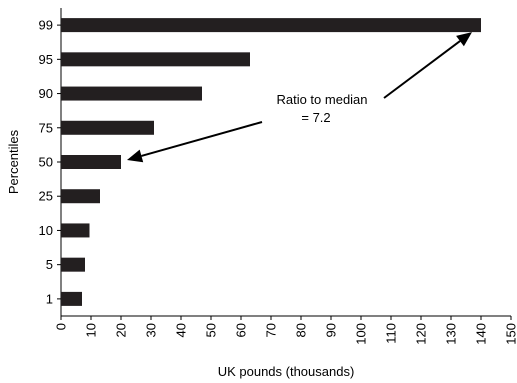 The width and height of the screenshot is (517, 383). Describe the element at coordinates (321, 99) in the screenshot. I see `annotation-line-1: Ratio to median` at that location.